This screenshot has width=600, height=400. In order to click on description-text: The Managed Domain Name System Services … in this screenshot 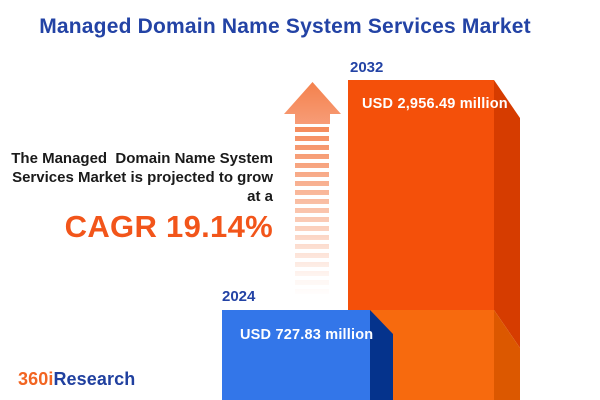, I will do `click(139, 196)`.